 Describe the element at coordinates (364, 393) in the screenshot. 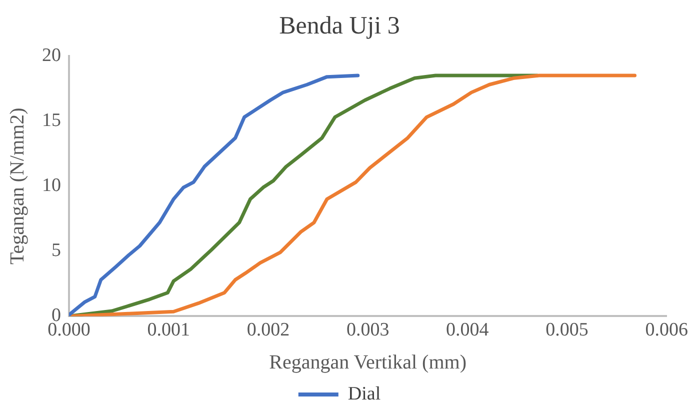

I see `legend-label: Dial` at that location.